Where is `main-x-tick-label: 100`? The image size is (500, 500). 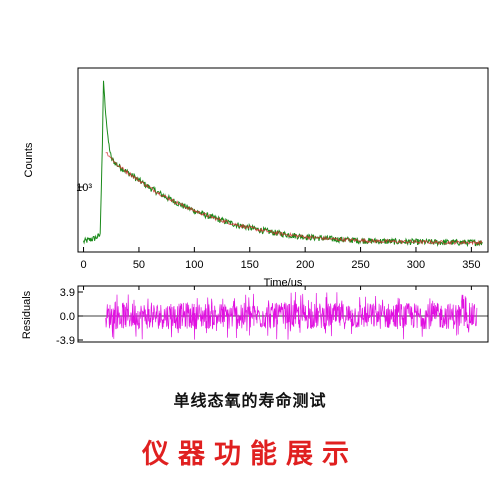
main-x-tick-label: 100 is located at coordinates (194, 265).